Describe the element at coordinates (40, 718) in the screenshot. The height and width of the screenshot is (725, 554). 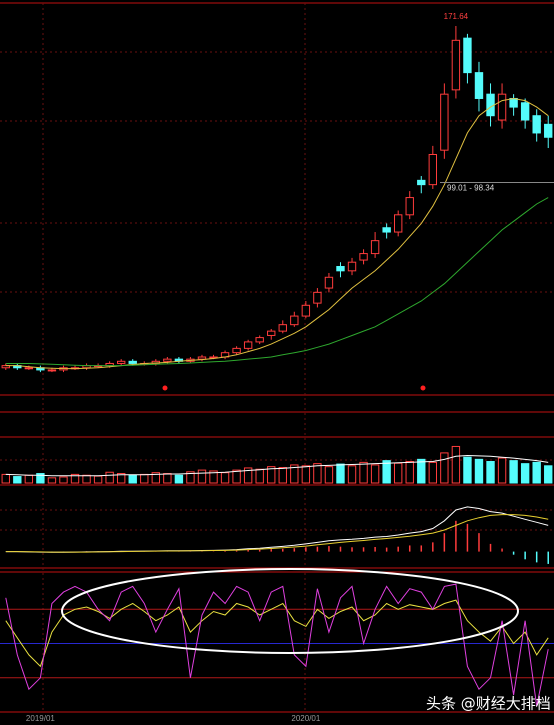
I see `x-tick-label: 2019/01` at that location.